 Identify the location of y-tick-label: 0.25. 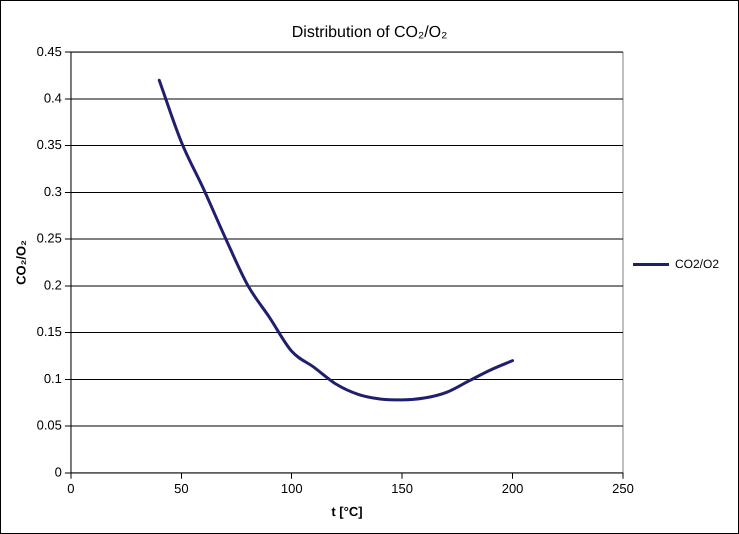
(49, 238).